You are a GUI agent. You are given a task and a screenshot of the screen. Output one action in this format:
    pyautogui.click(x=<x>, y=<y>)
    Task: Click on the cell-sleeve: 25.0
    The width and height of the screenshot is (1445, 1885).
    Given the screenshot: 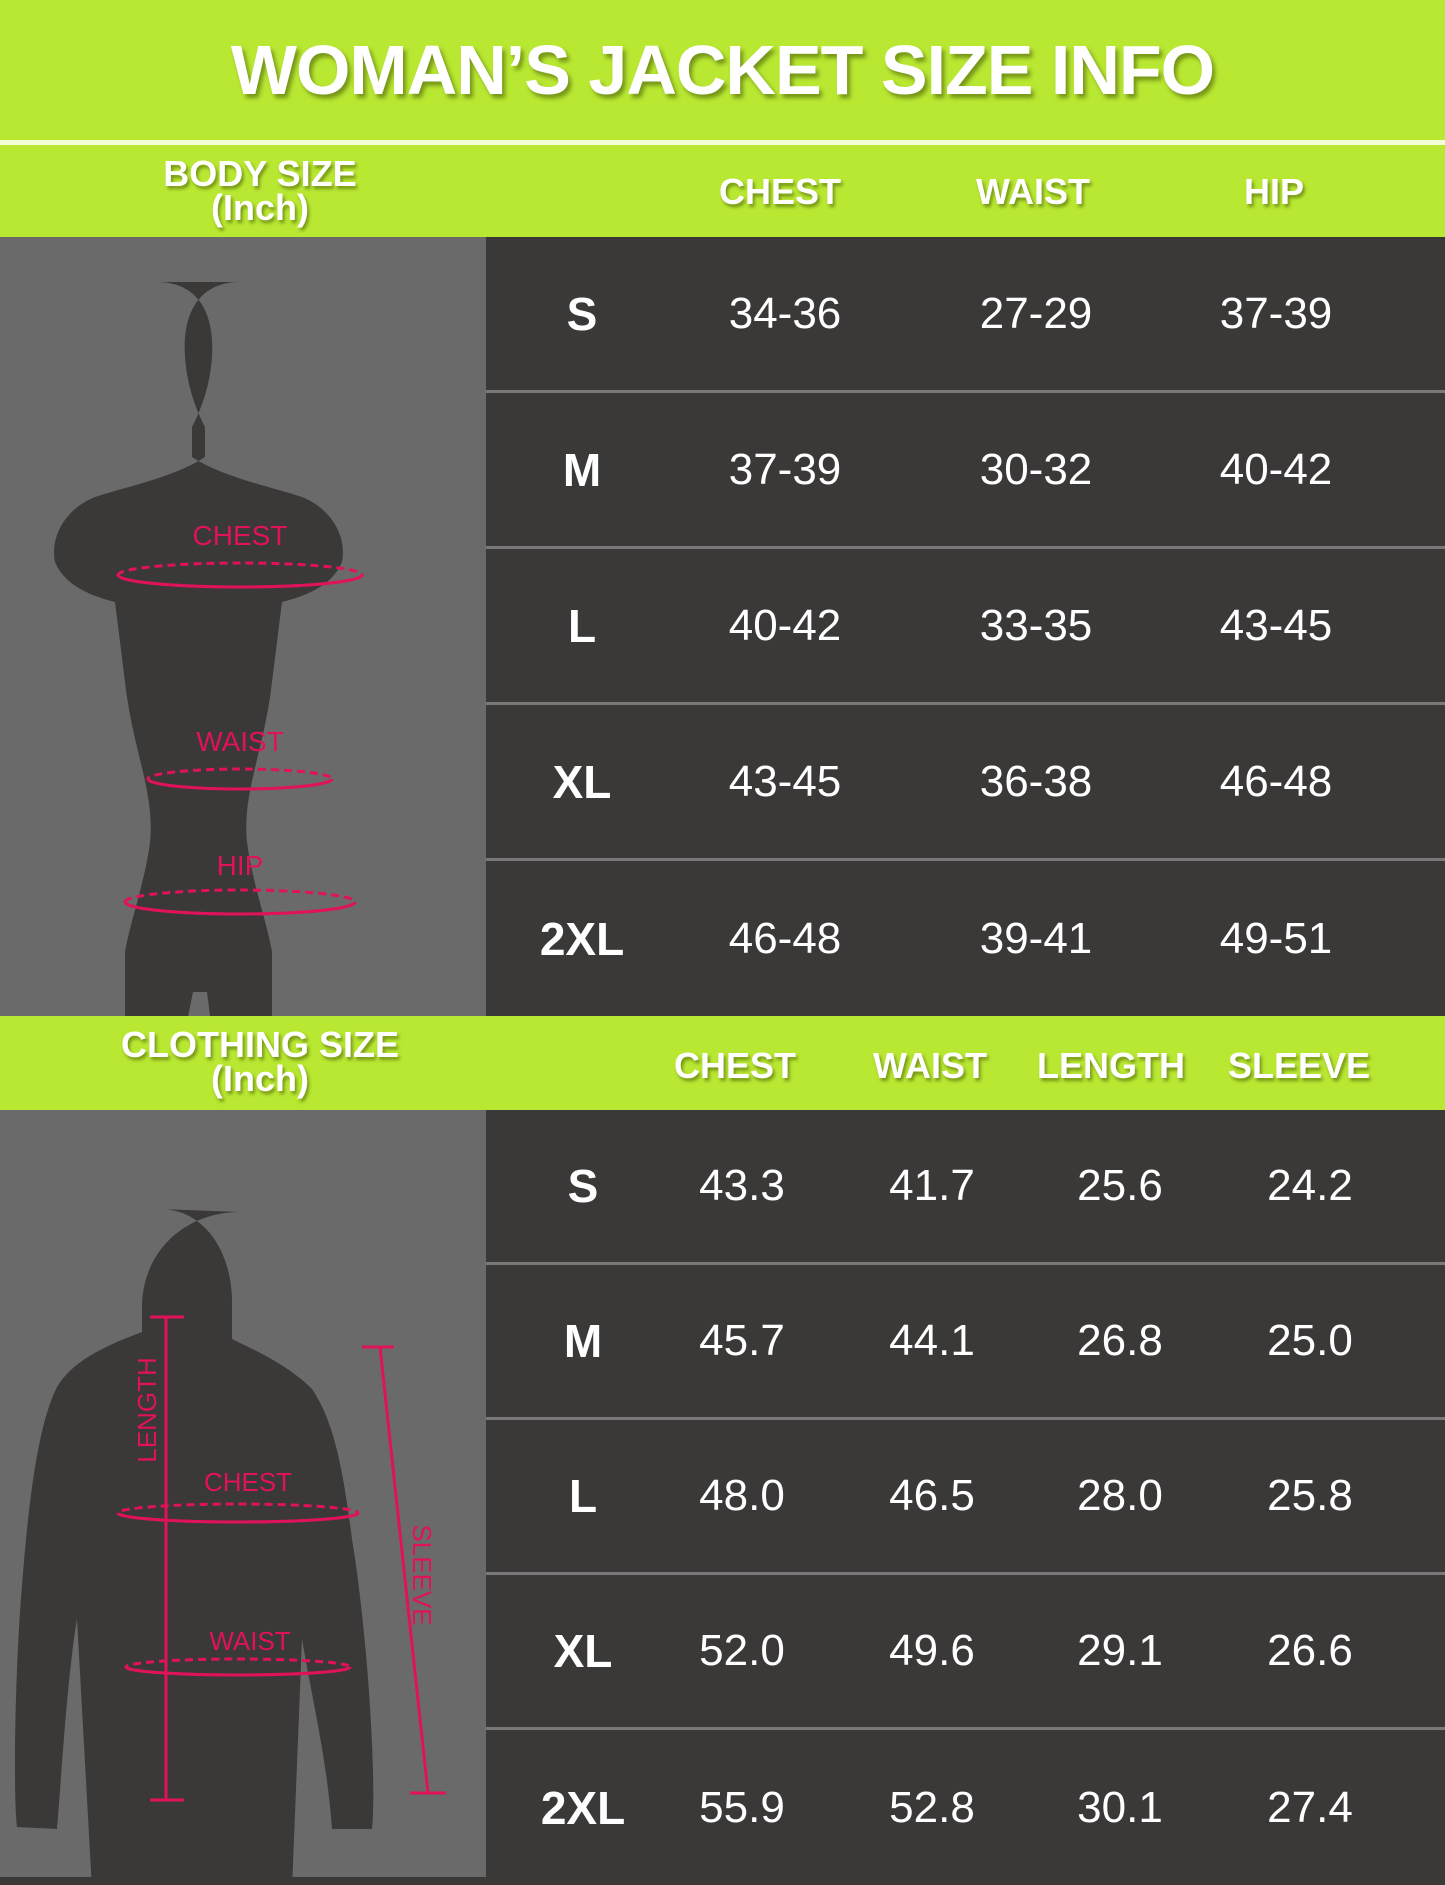 What is the action you would take?
    pyautogui.click(x=1310, y=1340)
    